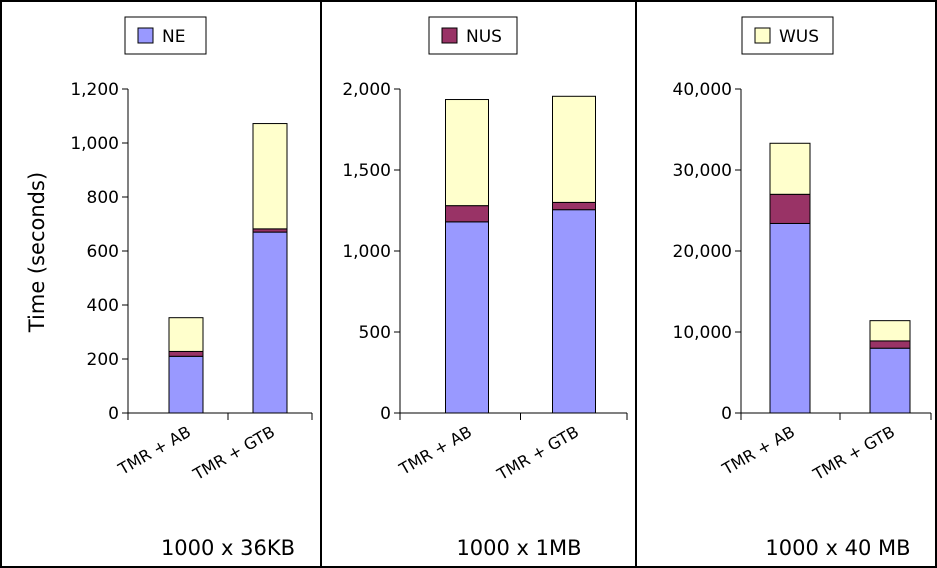  Describe the element at coordinates (228, 548) in the screenshot. I see `panel-subtitle: 1000 x 36KB` at that location.